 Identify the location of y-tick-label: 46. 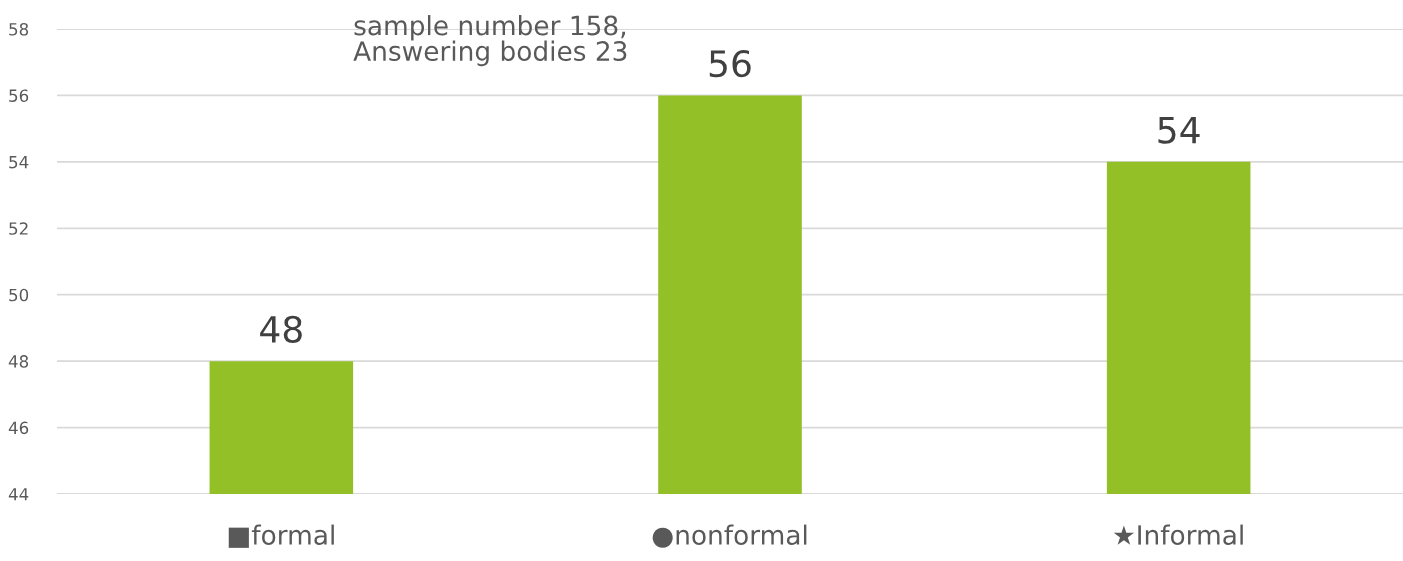
(18, 428).